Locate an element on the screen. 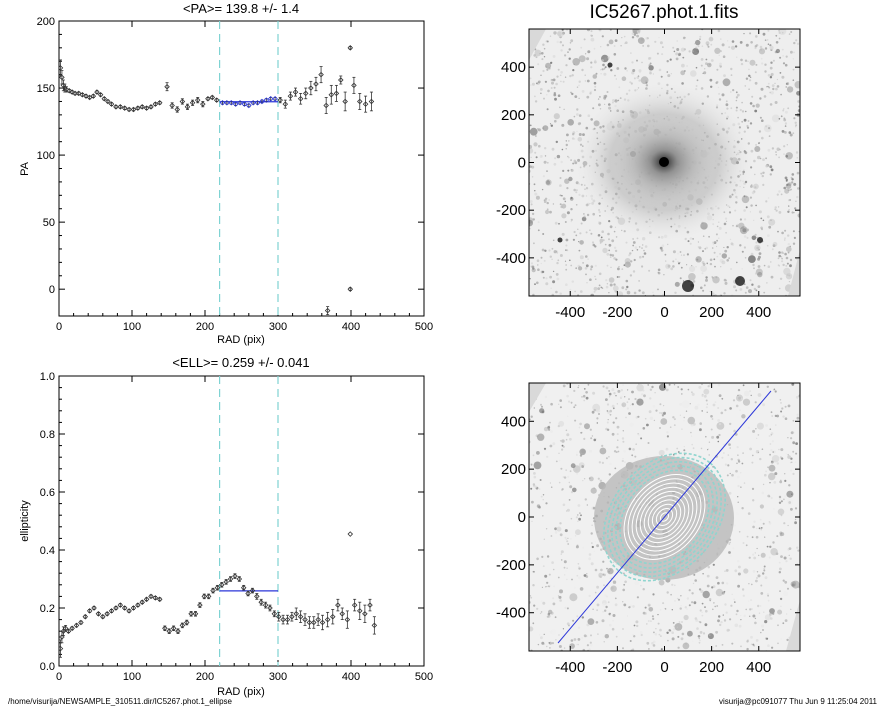  y-tick-label: 50 is located at coordinates (49, 223).